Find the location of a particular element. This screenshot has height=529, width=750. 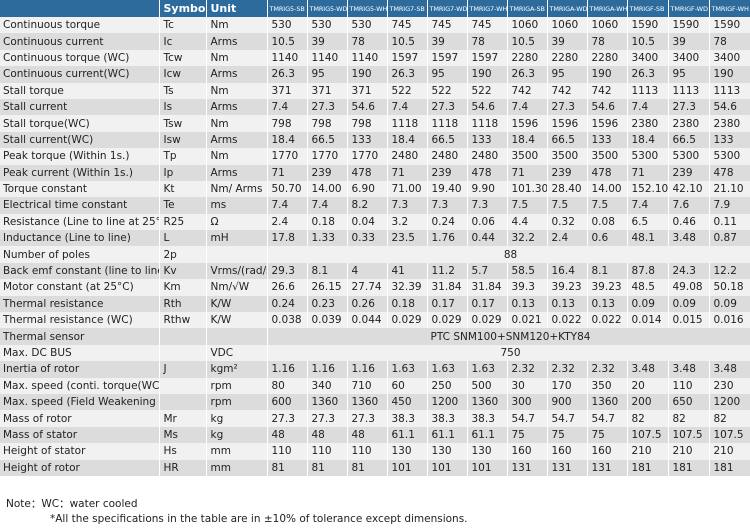

value-cell: 131 is located at coordinates (567, 467).